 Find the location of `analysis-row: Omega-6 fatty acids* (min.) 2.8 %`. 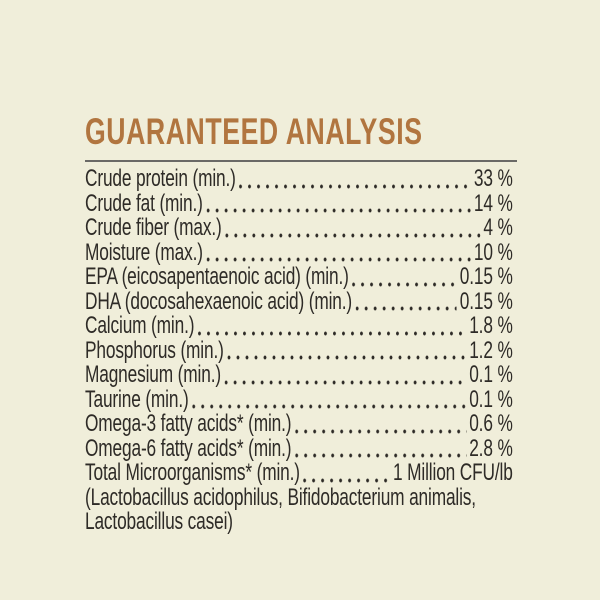

analysis-row: Omega-6 fatty acids* (min.) 2.8 % is located at coordinates (301, 448).